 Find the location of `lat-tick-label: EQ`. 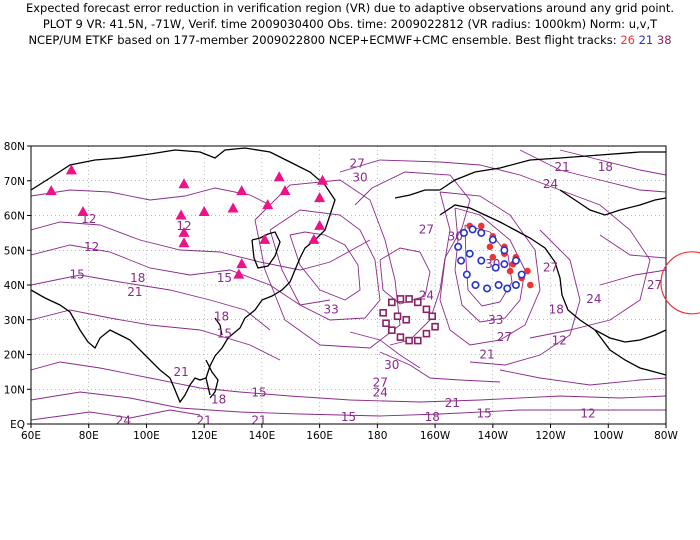

lat-tick-label: EQ is located at coordinates (17, 425).